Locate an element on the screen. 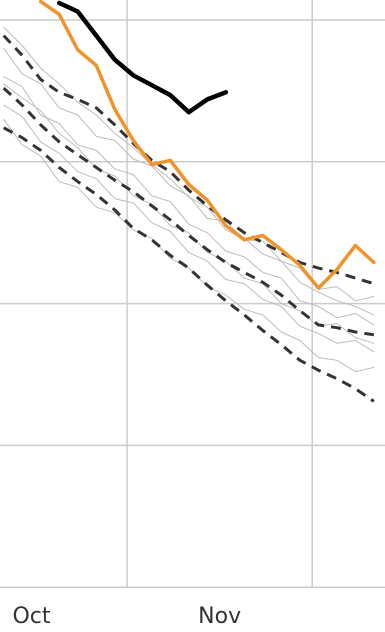  x-tick-label: Oct is located at coordinates (31, 616).